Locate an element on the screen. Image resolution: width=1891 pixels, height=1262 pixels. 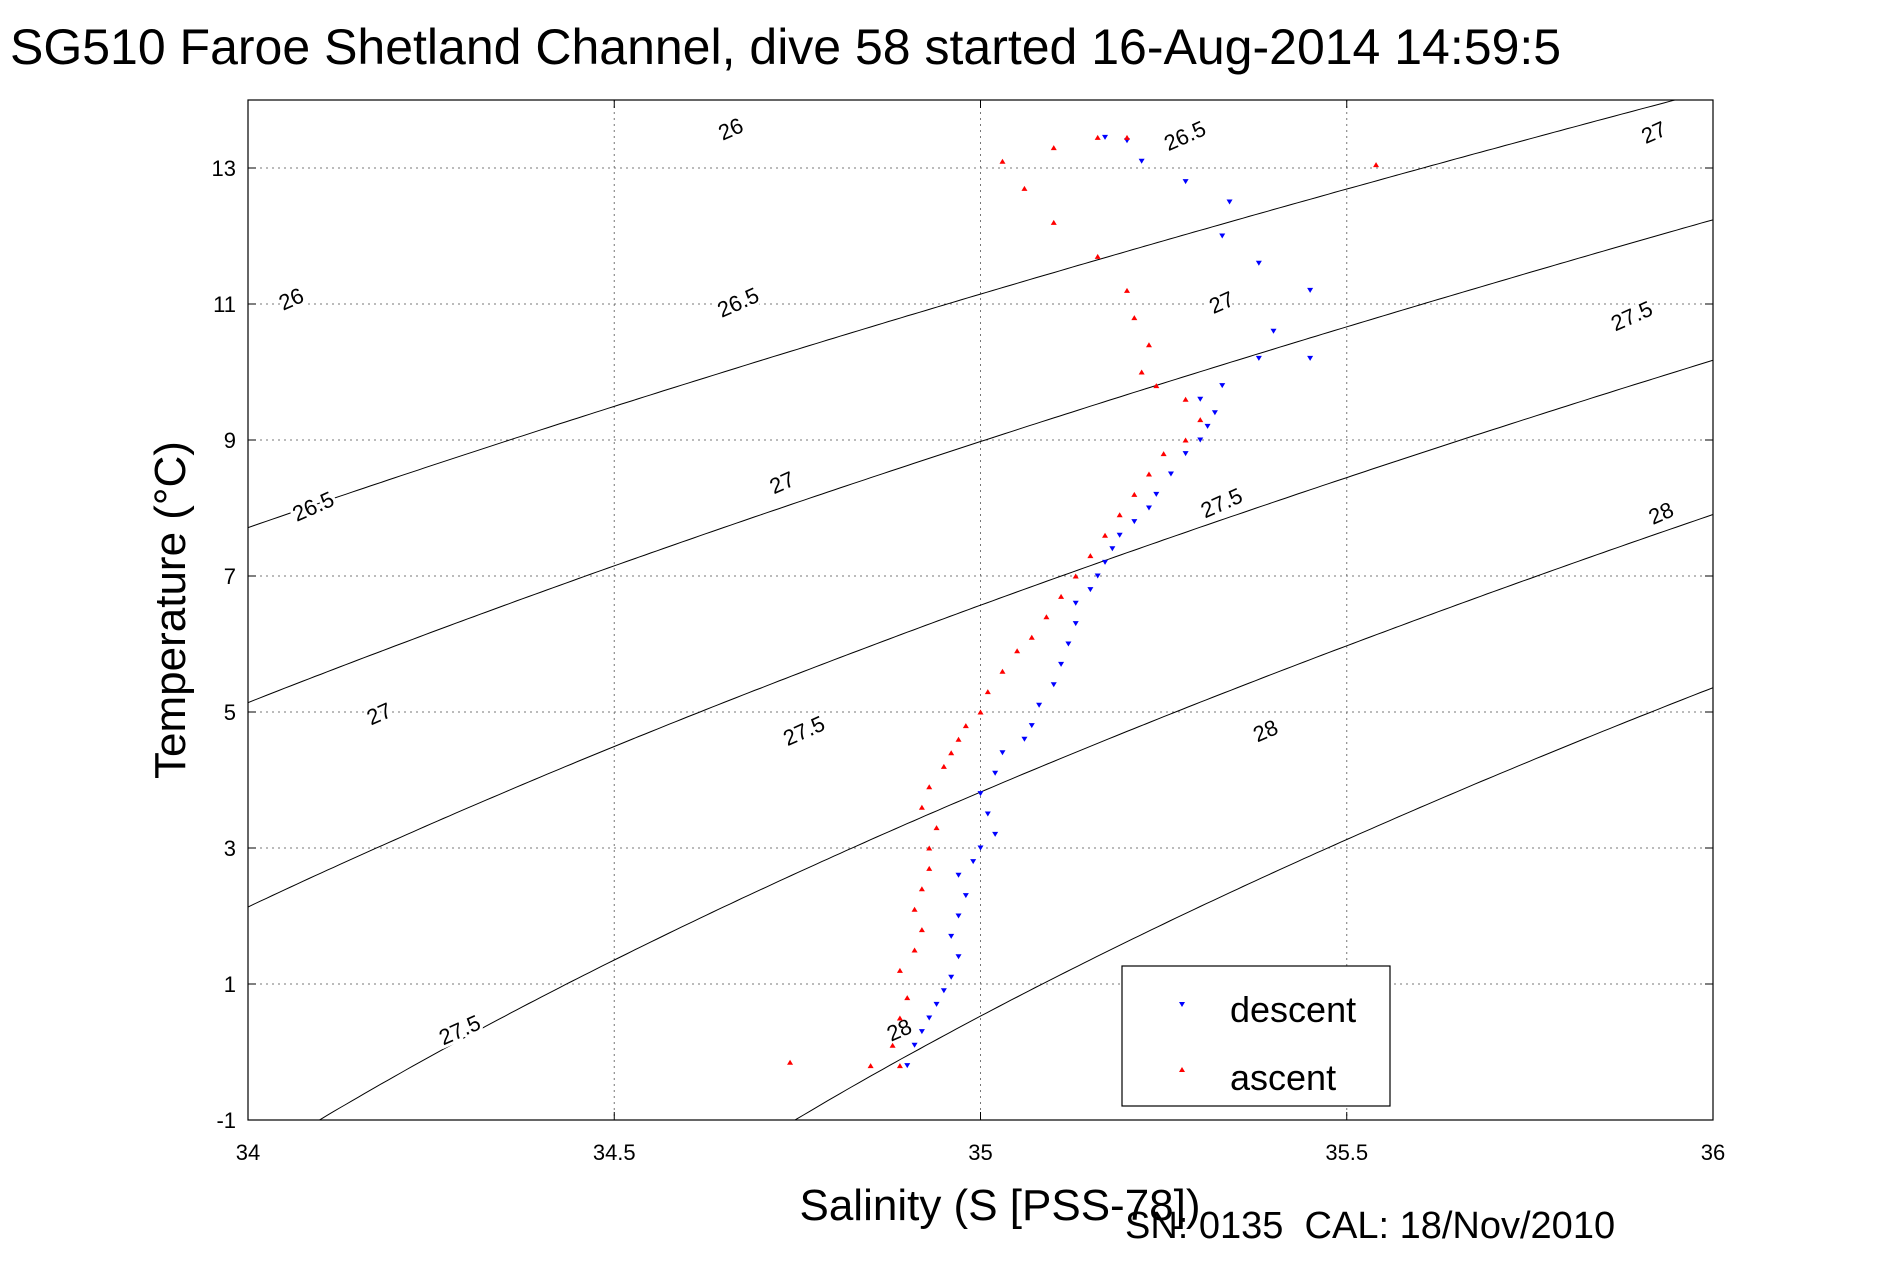
y-tick-label: 3 is located at coordinates (230, 848).